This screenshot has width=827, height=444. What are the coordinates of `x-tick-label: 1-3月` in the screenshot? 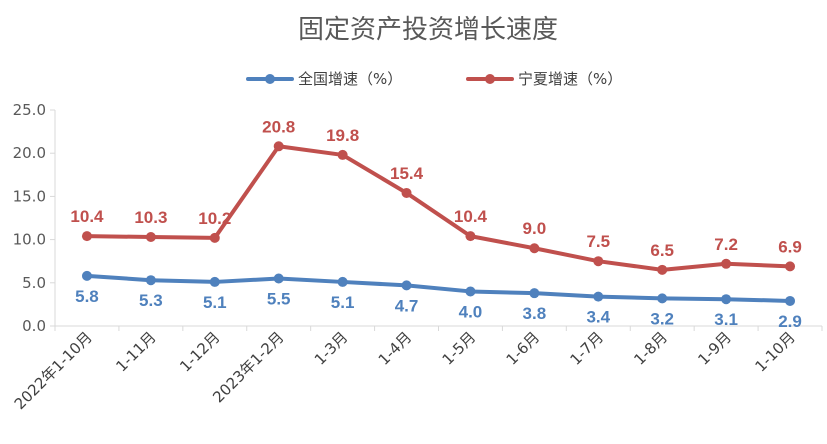 It's located at (331, 348).